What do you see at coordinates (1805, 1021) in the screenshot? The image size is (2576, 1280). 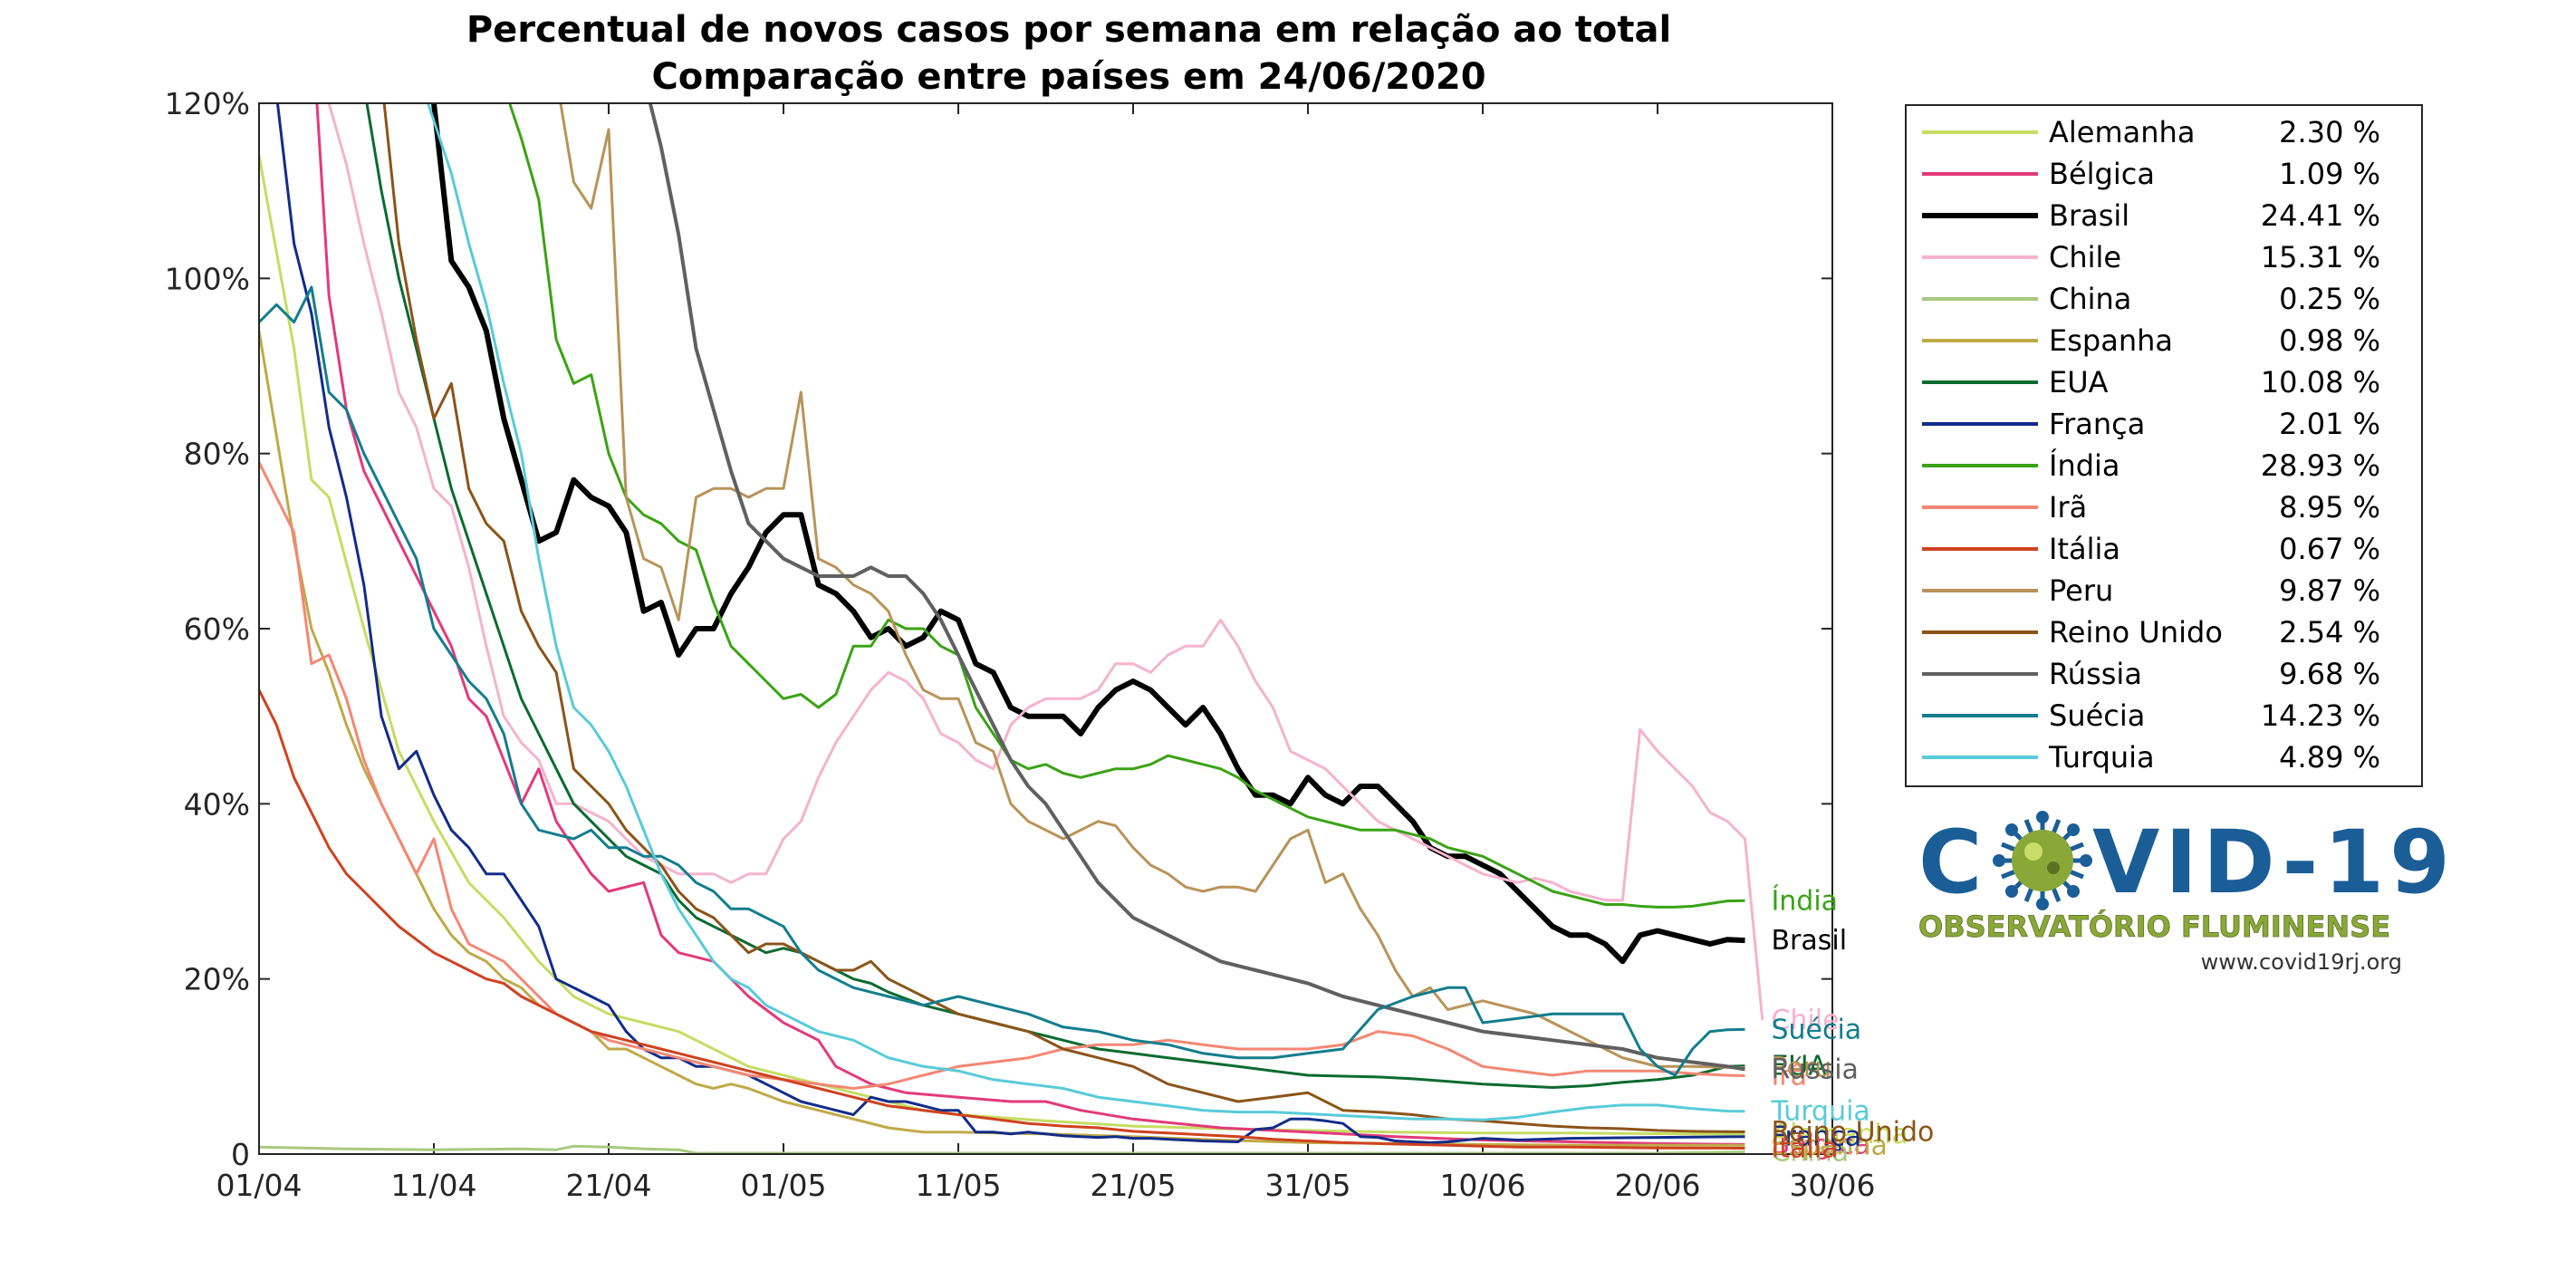 I see `end-label-chile: Chile` at bounding box center [1805, 1021].